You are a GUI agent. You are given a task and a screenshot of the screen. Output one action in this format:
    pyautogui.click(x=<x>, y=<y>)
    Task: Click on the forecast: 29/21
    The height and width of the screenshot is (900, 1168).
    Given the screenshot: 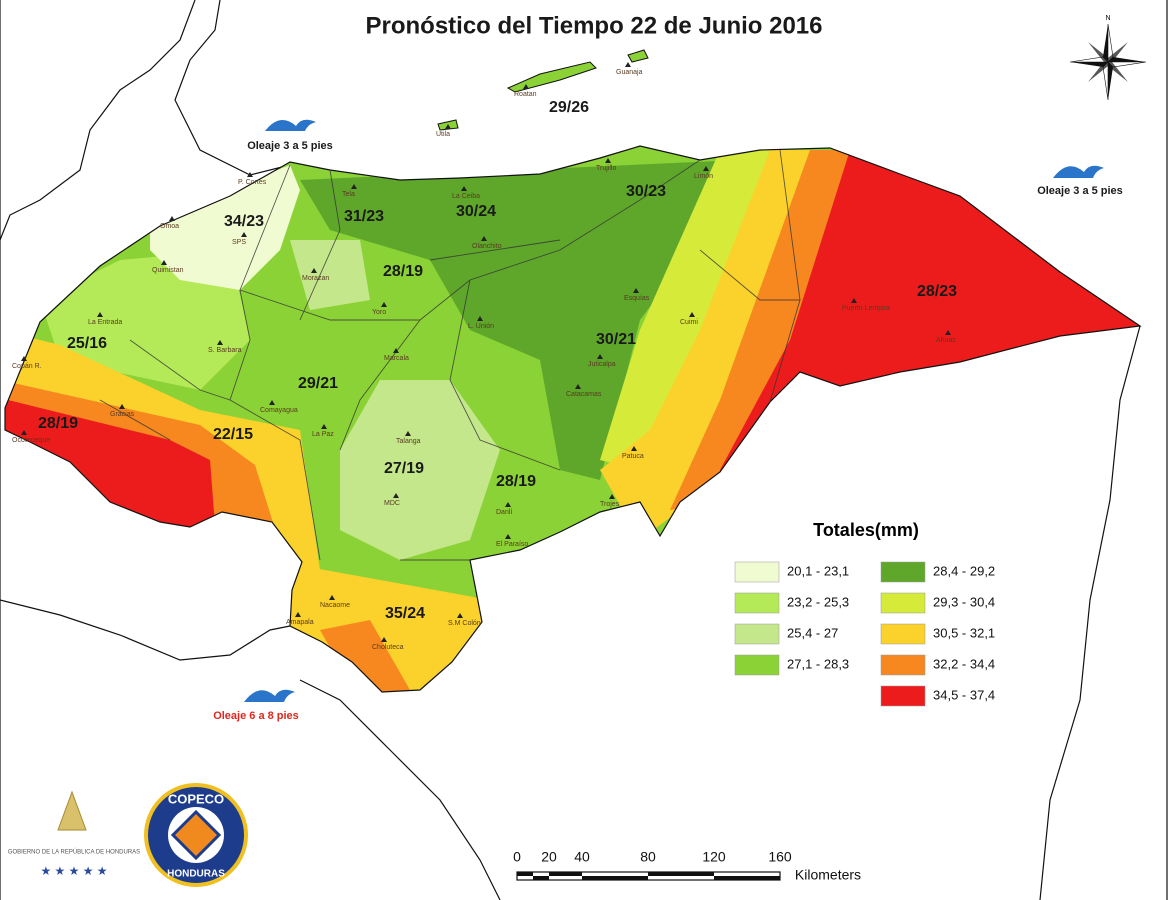 What is the action you would take?
    pyautogui.click(x=318, y=383)
    